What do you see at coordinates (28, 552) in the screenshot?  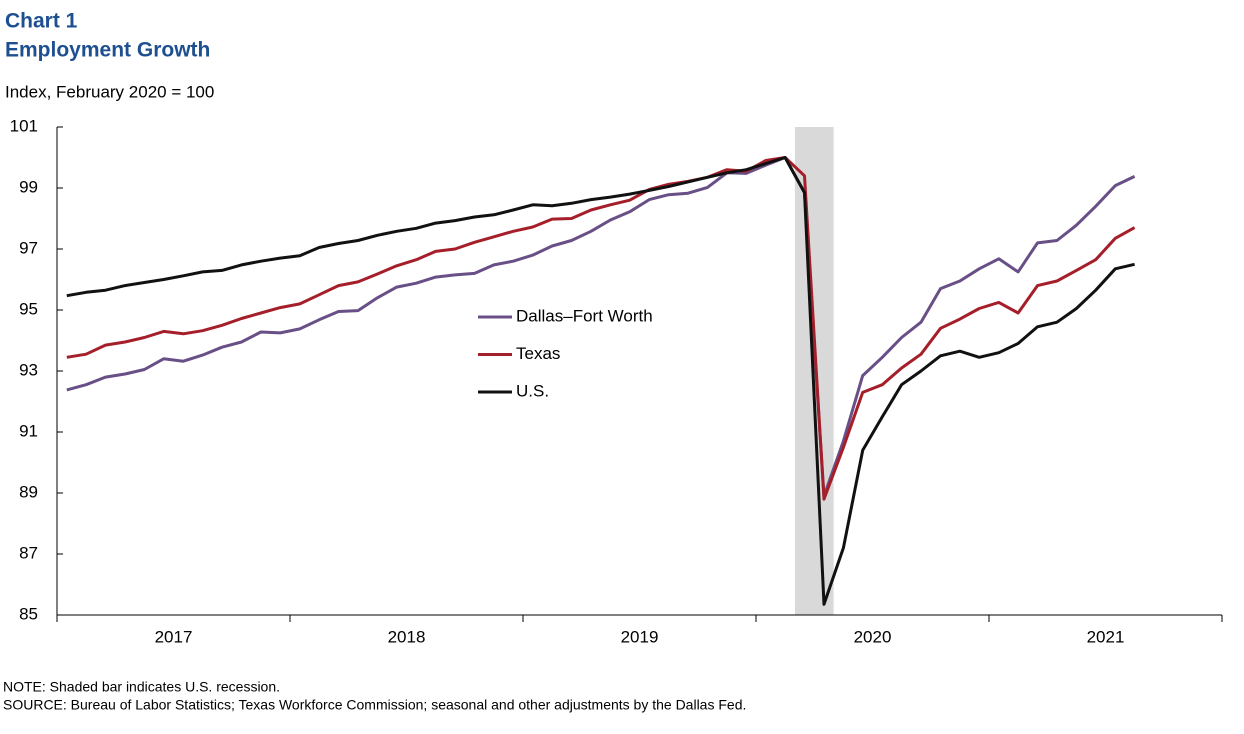 I see `y-tick-label: 87` at bounding box center [28, 552].